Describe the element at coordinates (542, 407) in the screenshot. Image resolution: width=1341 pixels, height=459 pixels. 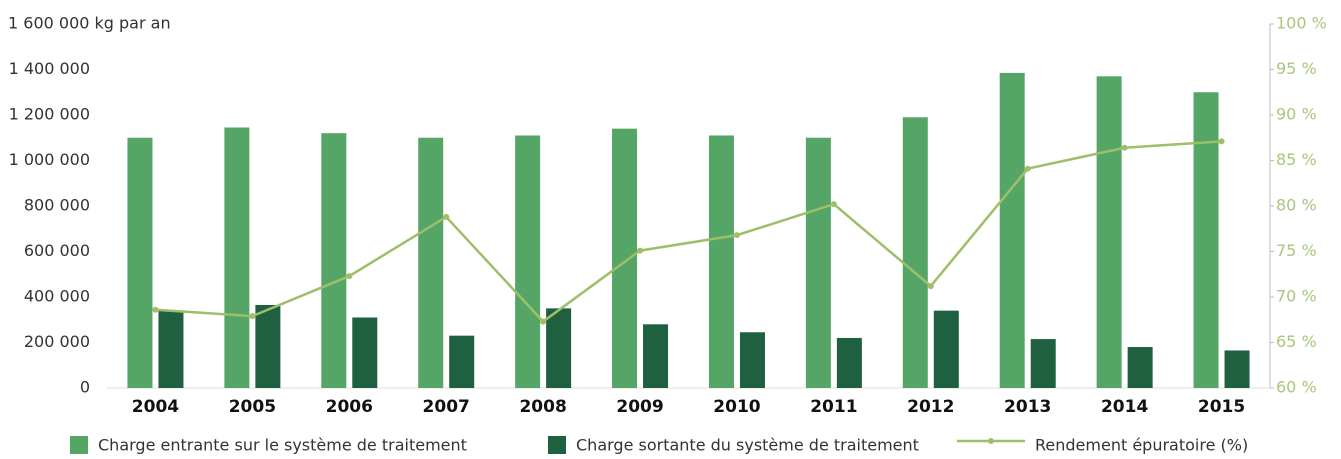
I see `x-tick-label: 2008` at that location.